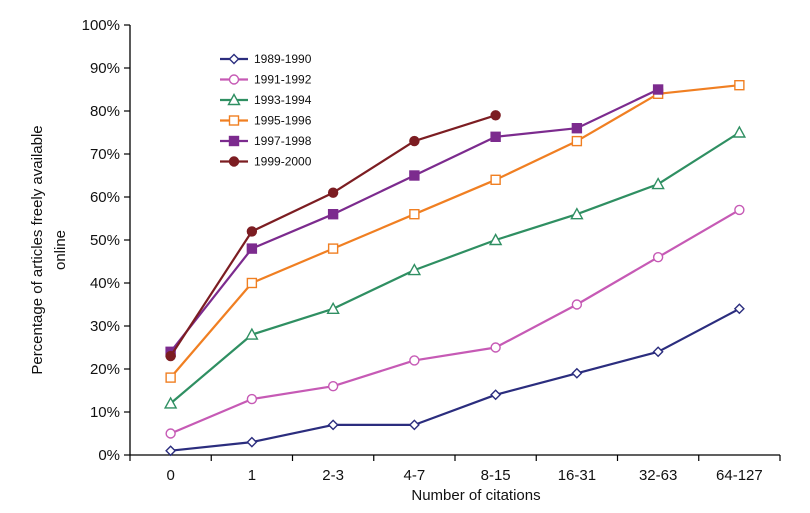 The width and height of the screenshot is (810, 513). What do you see at coordinates (283, 141) in the screenshot?
I see `legend-label: 1997-1998` at bounding box center [283, 141].